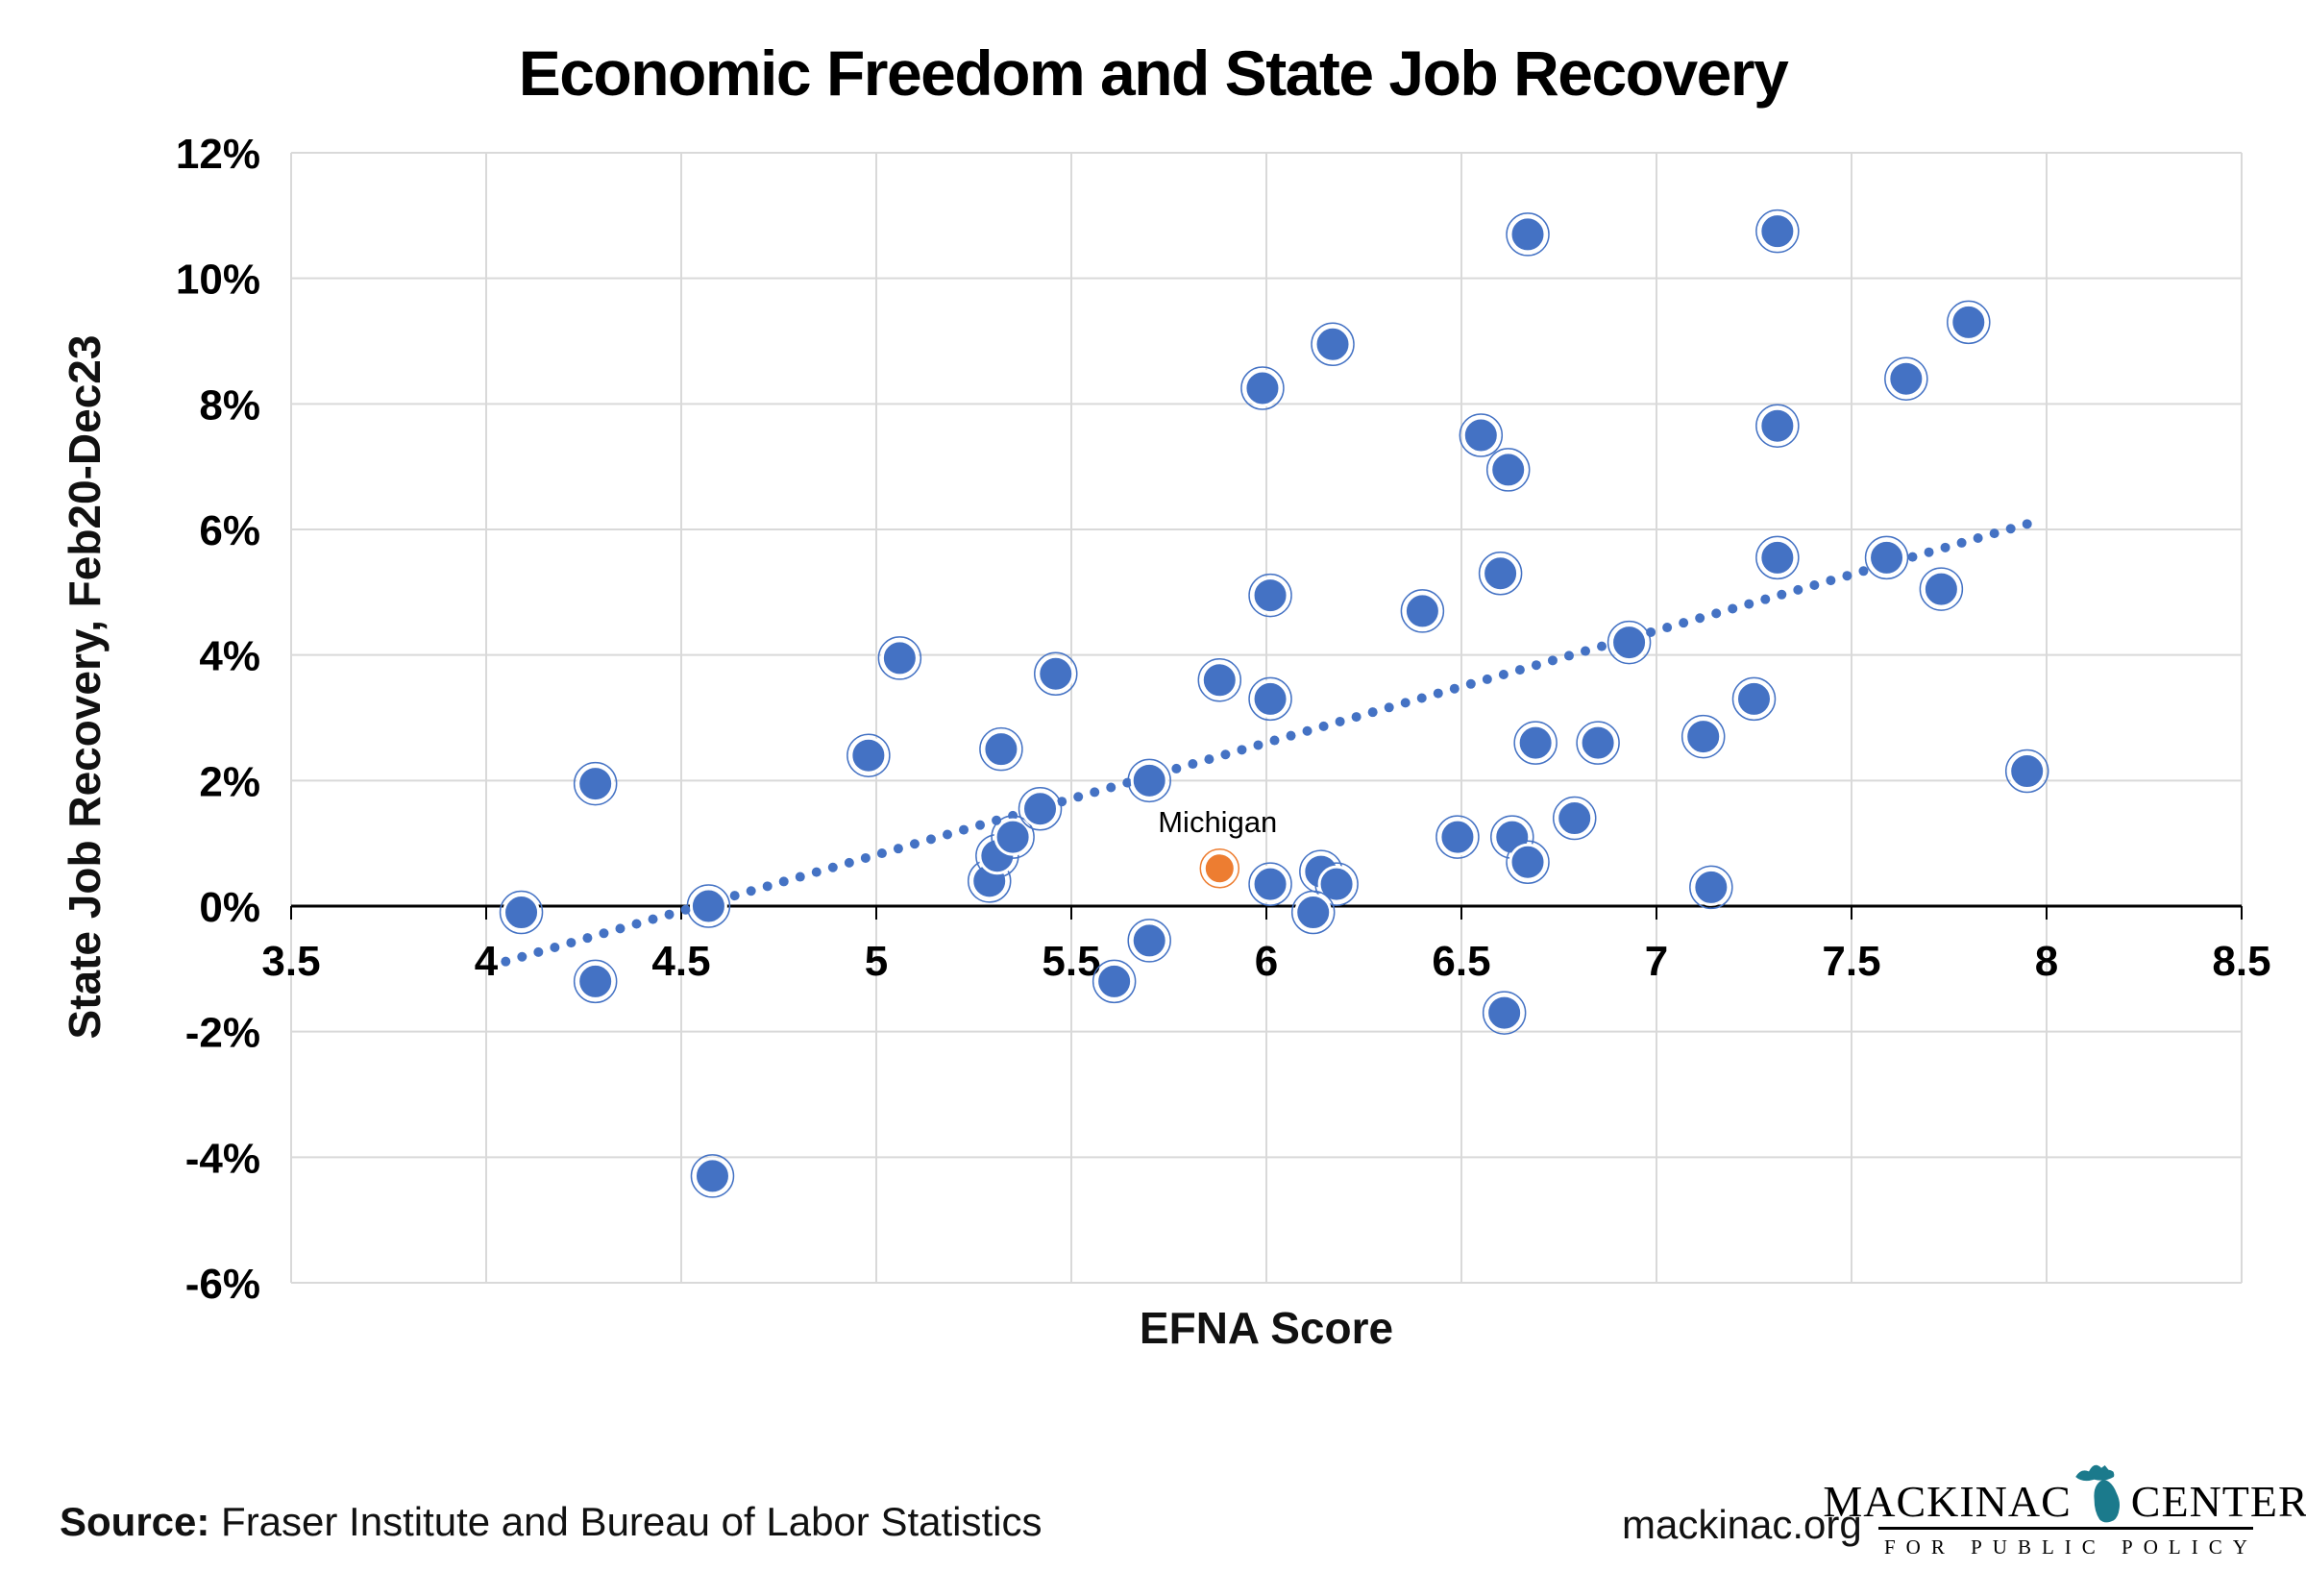  Describe the element at coordinates (487, 961) in the screenshot. I see `x-tick-label: 4` at that location.